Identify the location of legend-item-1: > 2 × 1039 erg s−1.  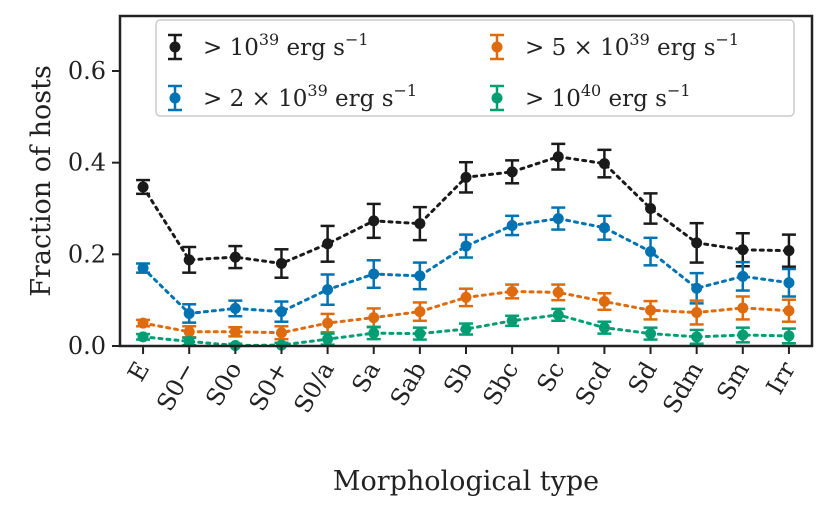
(292, 96).